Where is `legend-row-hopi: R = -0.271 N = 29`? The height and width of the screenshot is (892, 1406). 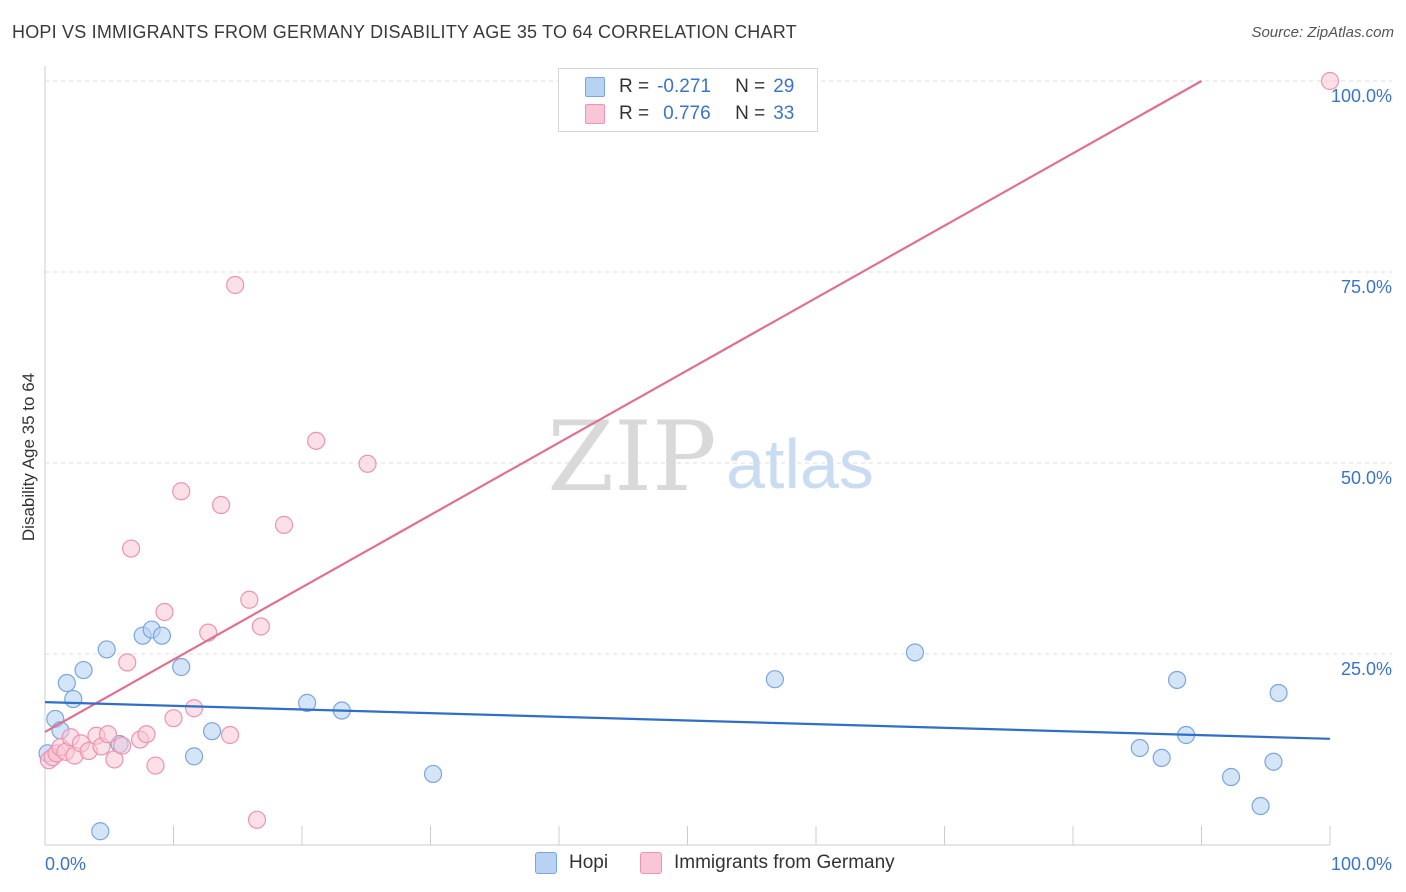 legend-row-hopi: R = -0.271 N = 29 is located at coordinates (689, 87).